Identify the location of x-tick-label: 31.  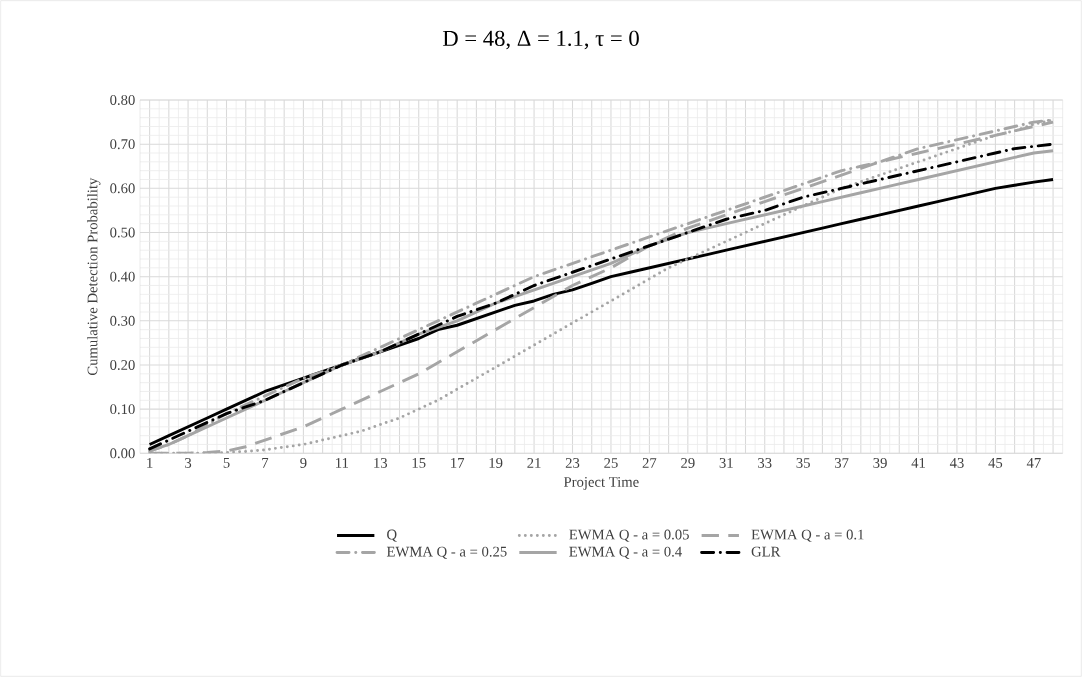
(726, 463).